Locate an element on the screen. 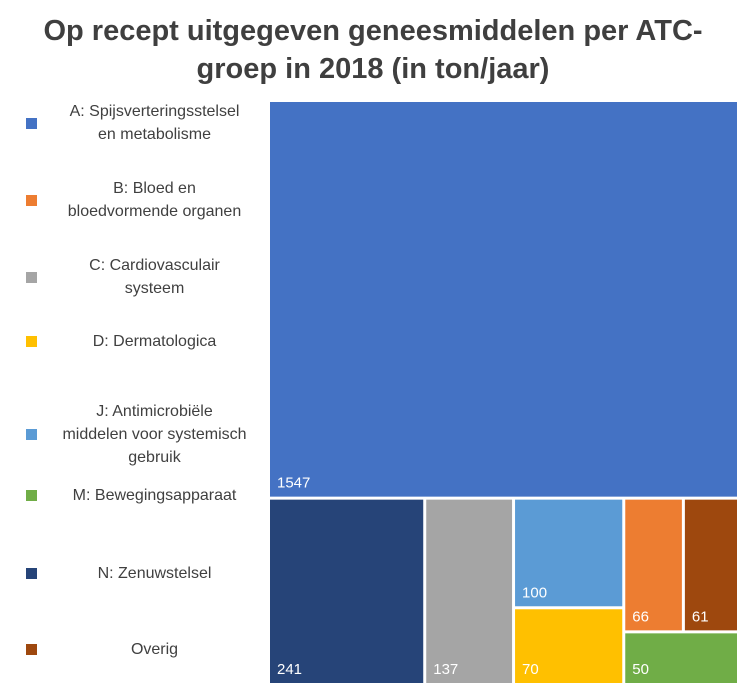 The width and height of the screenshot is (746, 689). legend-swatch-d is located at coordinates (31, 341).